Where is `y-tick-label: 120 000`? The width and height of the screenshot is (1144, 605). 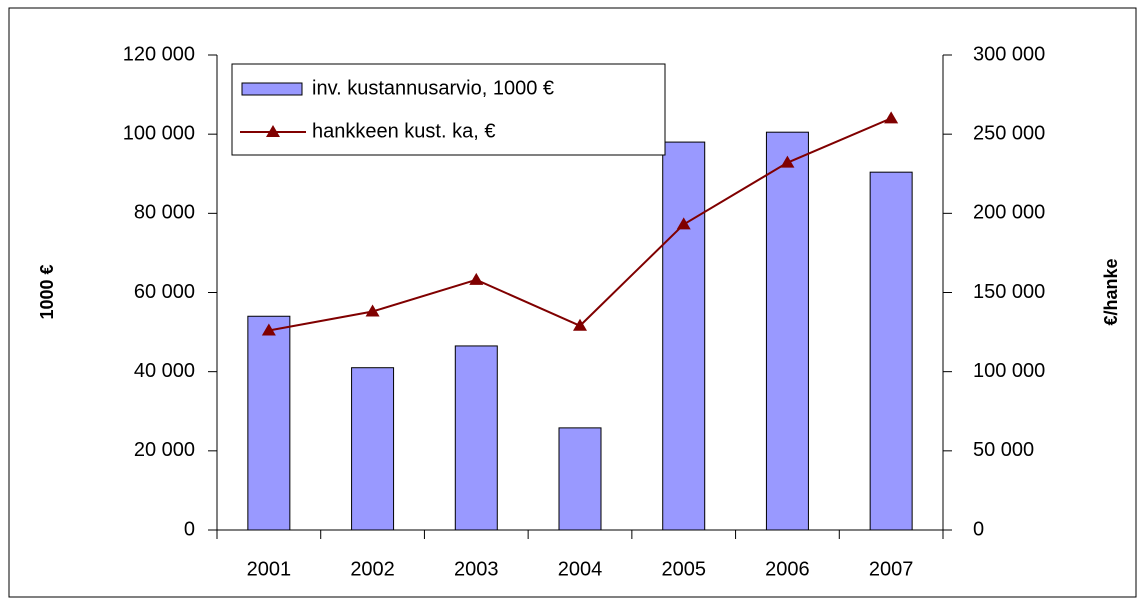
y-tick-label: 120 000 is located at coordinates (159, 54).